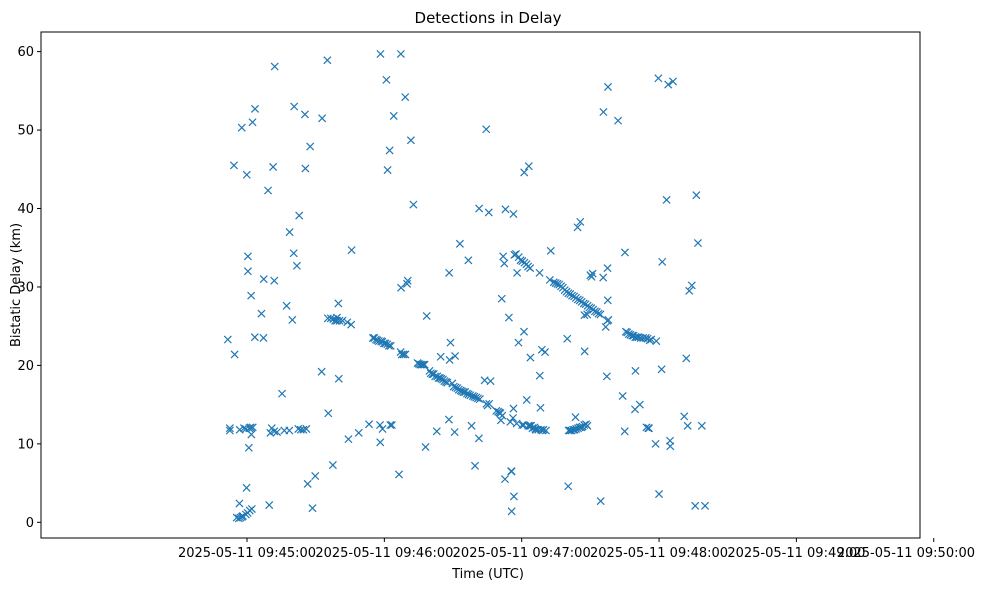  Describe the element at coordinates (25, 209) in the screenshot. I see `y-tick-label: 40` at that location.